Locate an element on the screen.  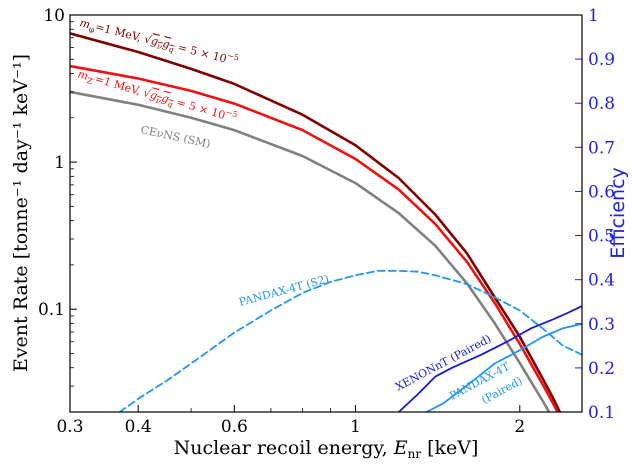
x-tick-label-3: 1 is located at coordinates (355, 427).